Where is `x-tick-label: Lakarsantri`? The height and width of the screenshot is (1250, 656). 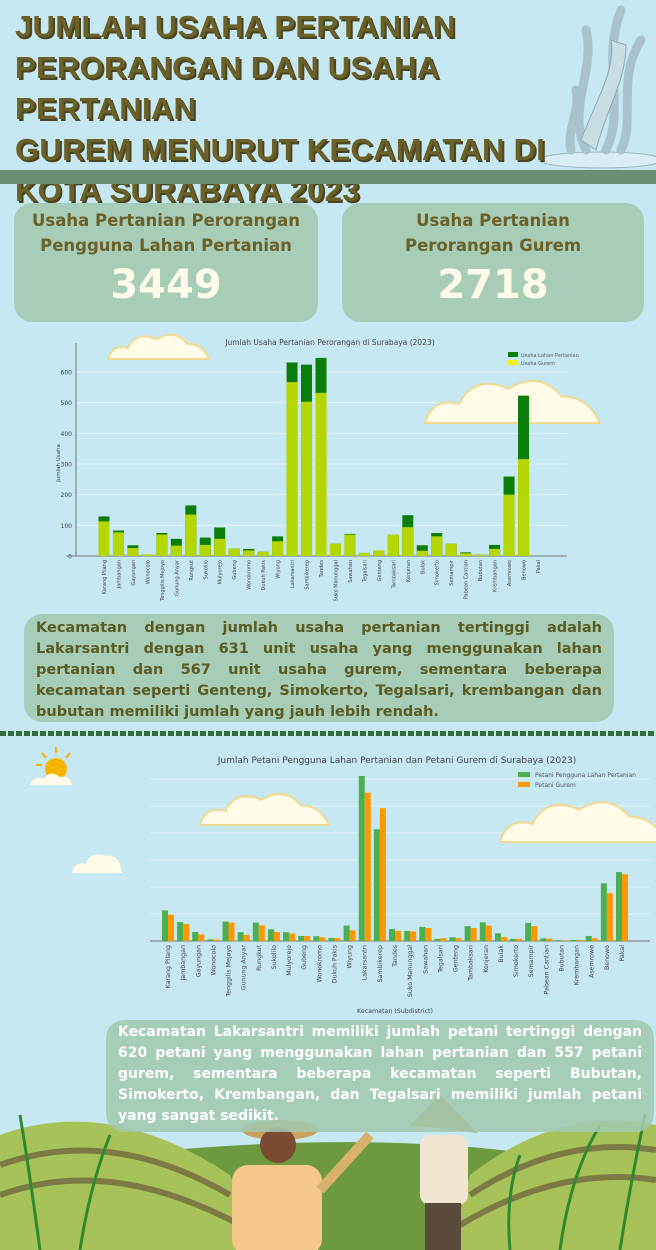
x-tick-label: Lakarsantri is located at coordinates (293, 574).